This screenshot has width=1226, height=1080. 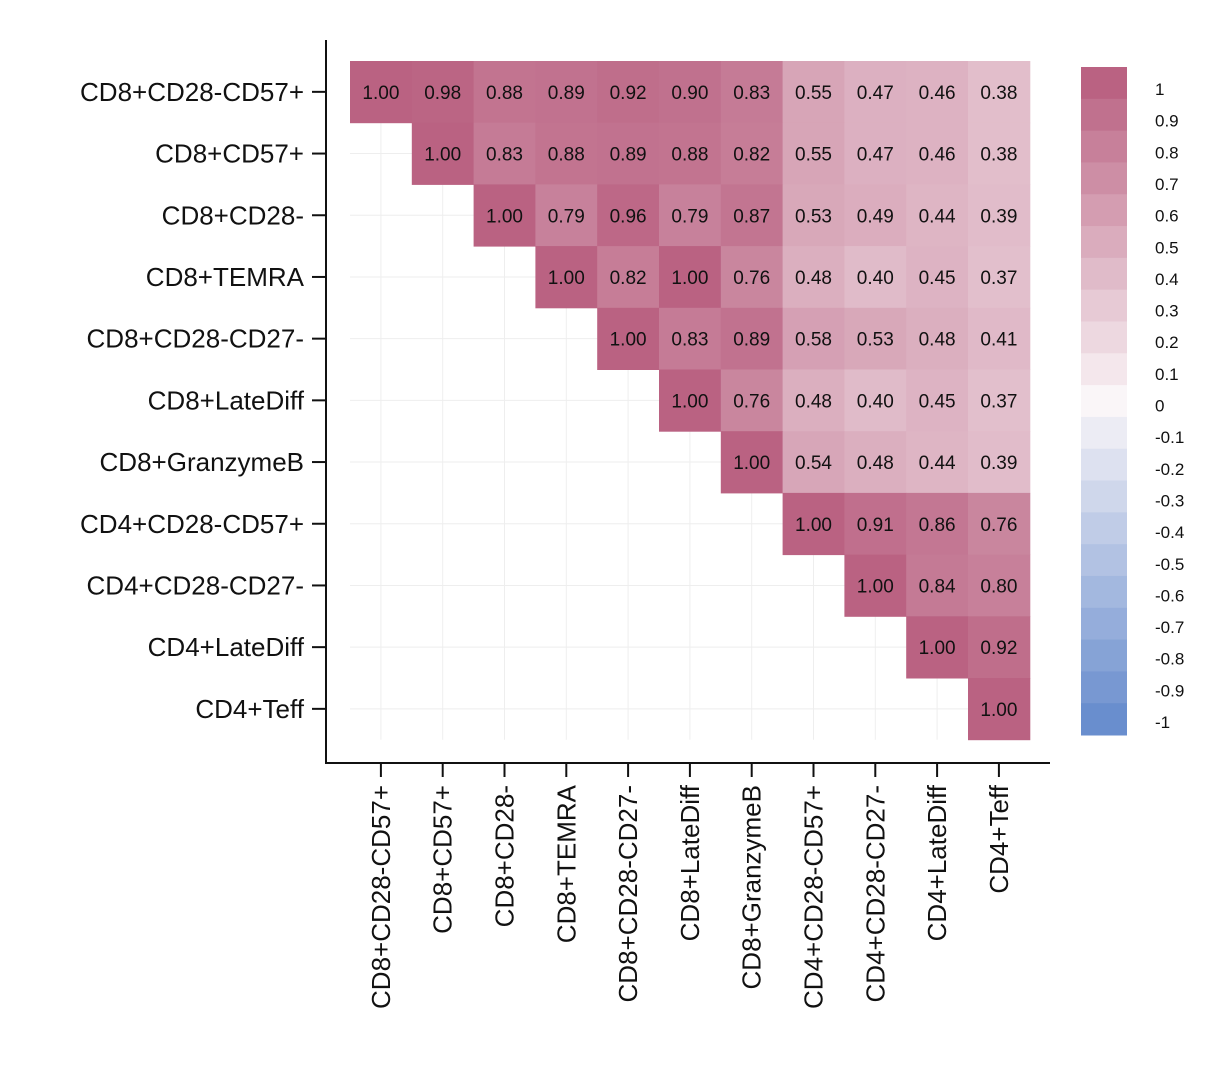 What do you see at coordinates (998, 340) in the screenshot?
I see `cell-value: 0.41` at bounding box center [998, 340].